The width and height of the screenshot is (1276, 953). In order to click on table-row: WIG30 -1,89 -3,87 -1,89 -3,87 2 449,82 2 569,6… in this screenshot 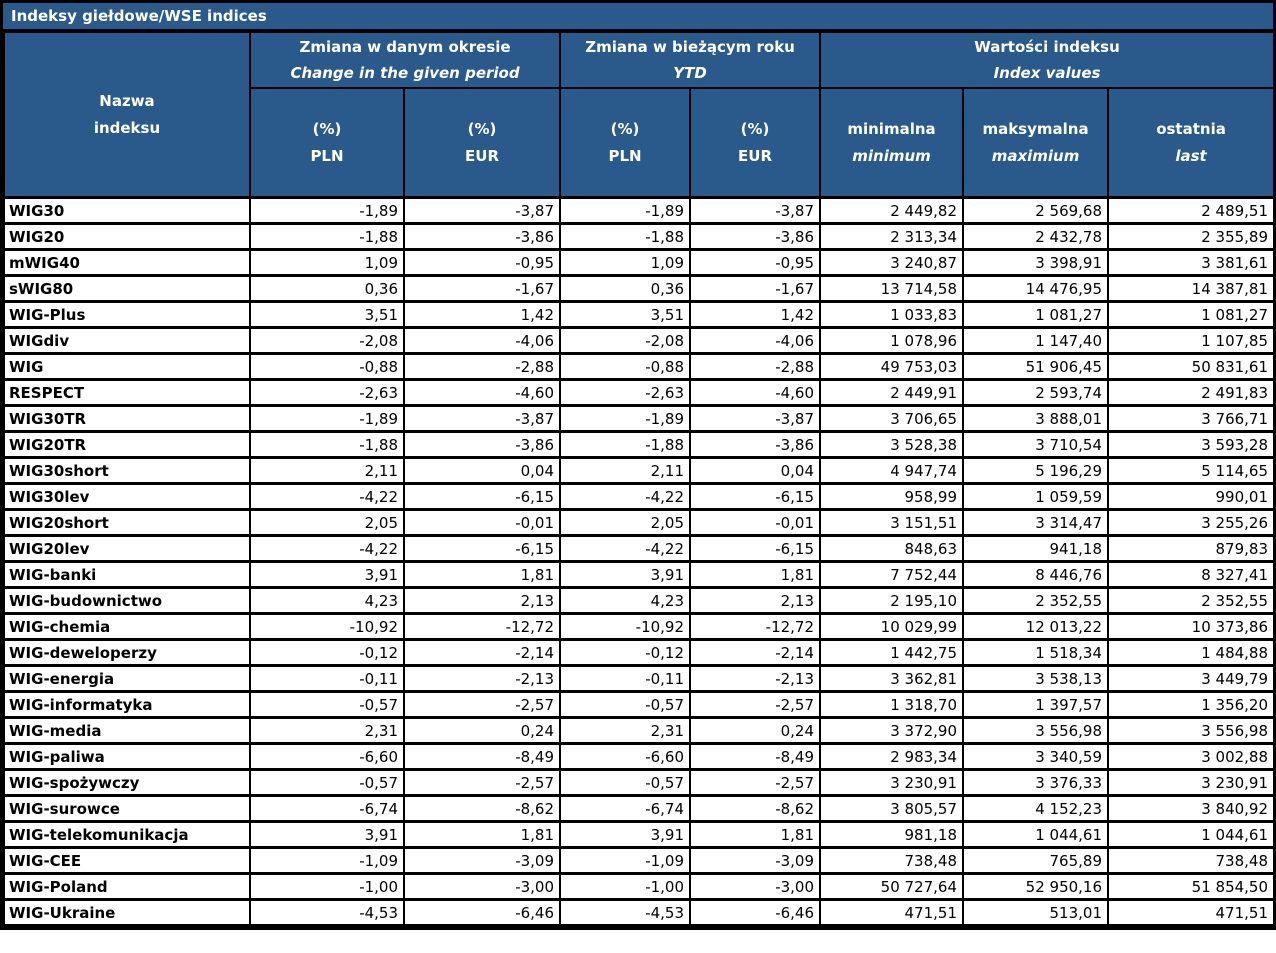, I will do `click(639, 210)`.